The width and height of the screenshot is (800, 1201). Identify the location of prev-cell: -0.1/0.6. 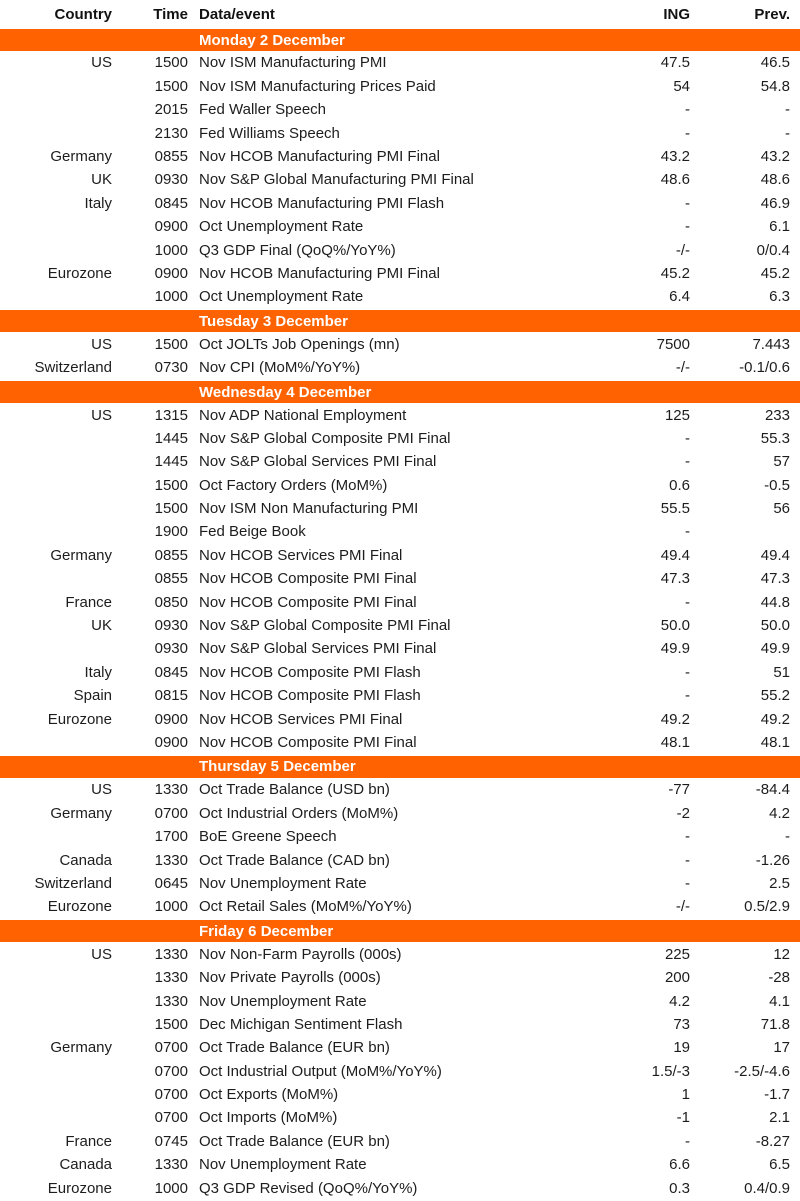
(764, 368).